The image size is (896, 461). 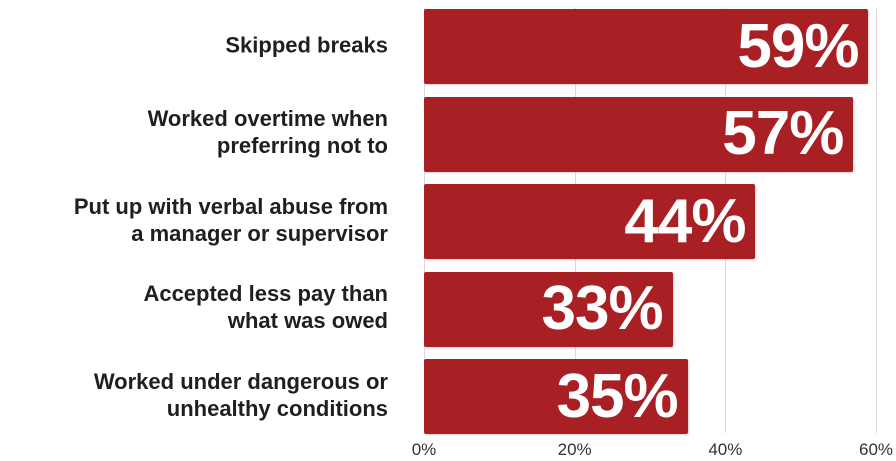 What do you see at coordinates (783, 133) in the screenshot?
I see `bar-value-label: 57%` at bounding box center [783, 133].